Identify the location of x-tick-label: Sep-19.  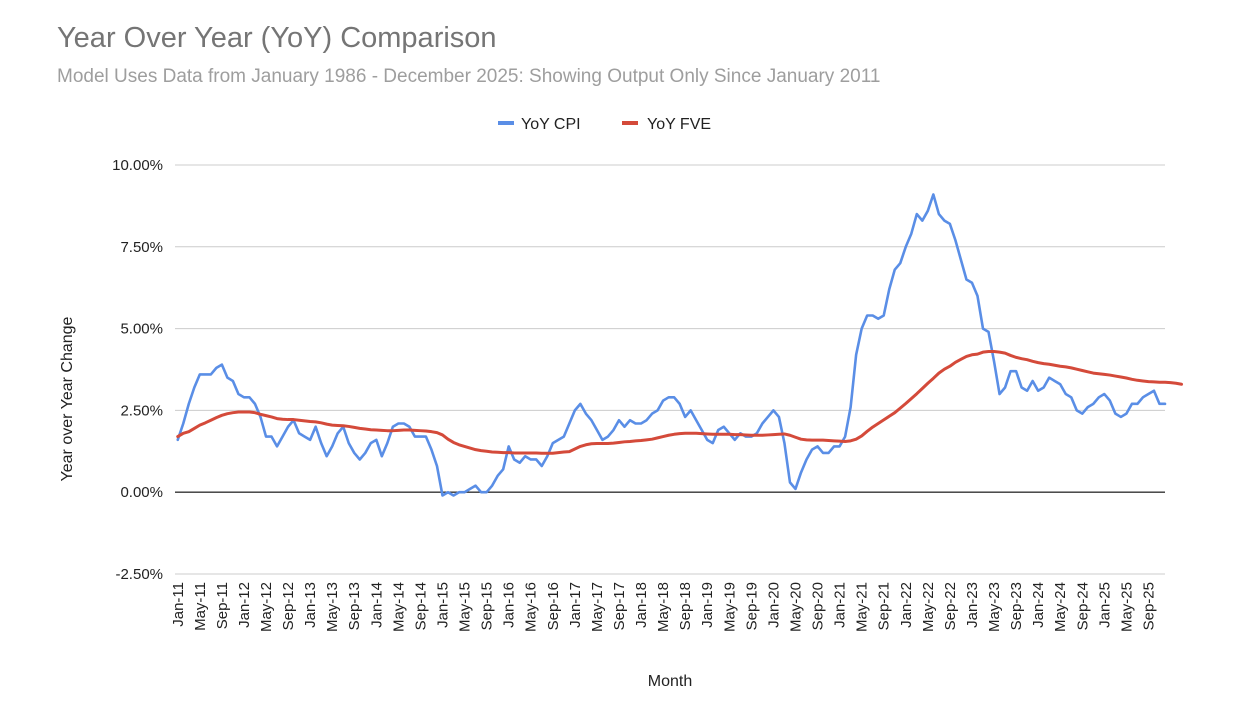
(751, 606).